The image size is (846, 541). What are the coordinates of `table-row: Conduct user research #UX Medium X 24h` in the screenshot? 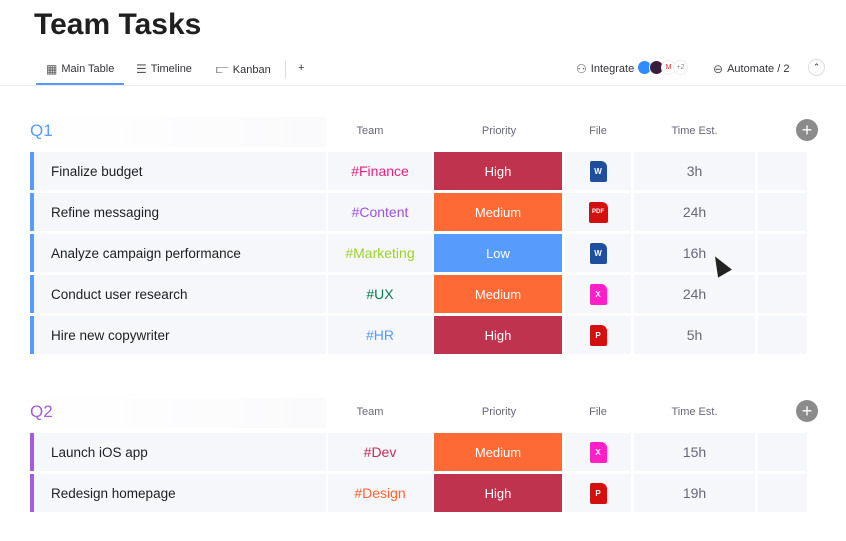 It's located at (423, 294).